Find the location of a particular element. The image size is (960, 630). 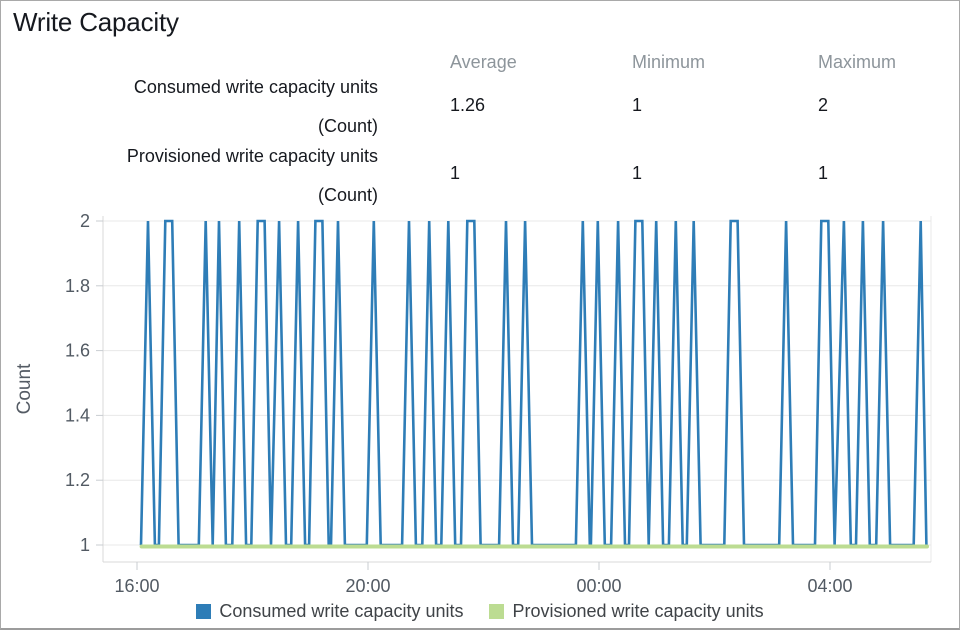

x-tick-label: 16:00 is located at coordinates (136, 586).